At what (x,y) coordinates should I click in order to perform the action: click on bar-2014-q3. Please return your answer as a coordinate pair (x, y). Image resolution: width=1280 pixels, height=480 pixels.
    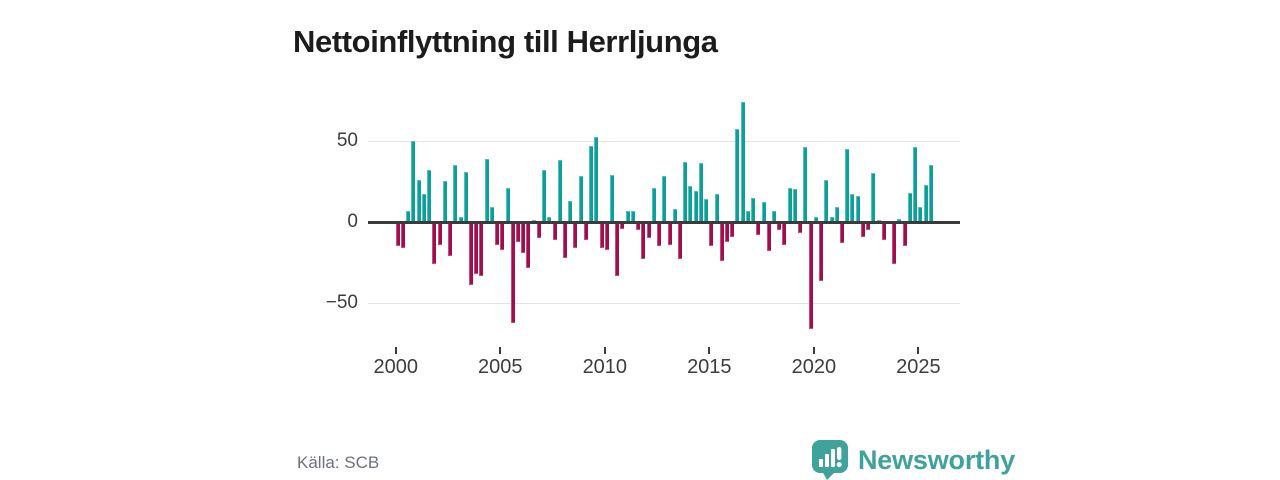
    Looking at the image, I should click on (700, 192).